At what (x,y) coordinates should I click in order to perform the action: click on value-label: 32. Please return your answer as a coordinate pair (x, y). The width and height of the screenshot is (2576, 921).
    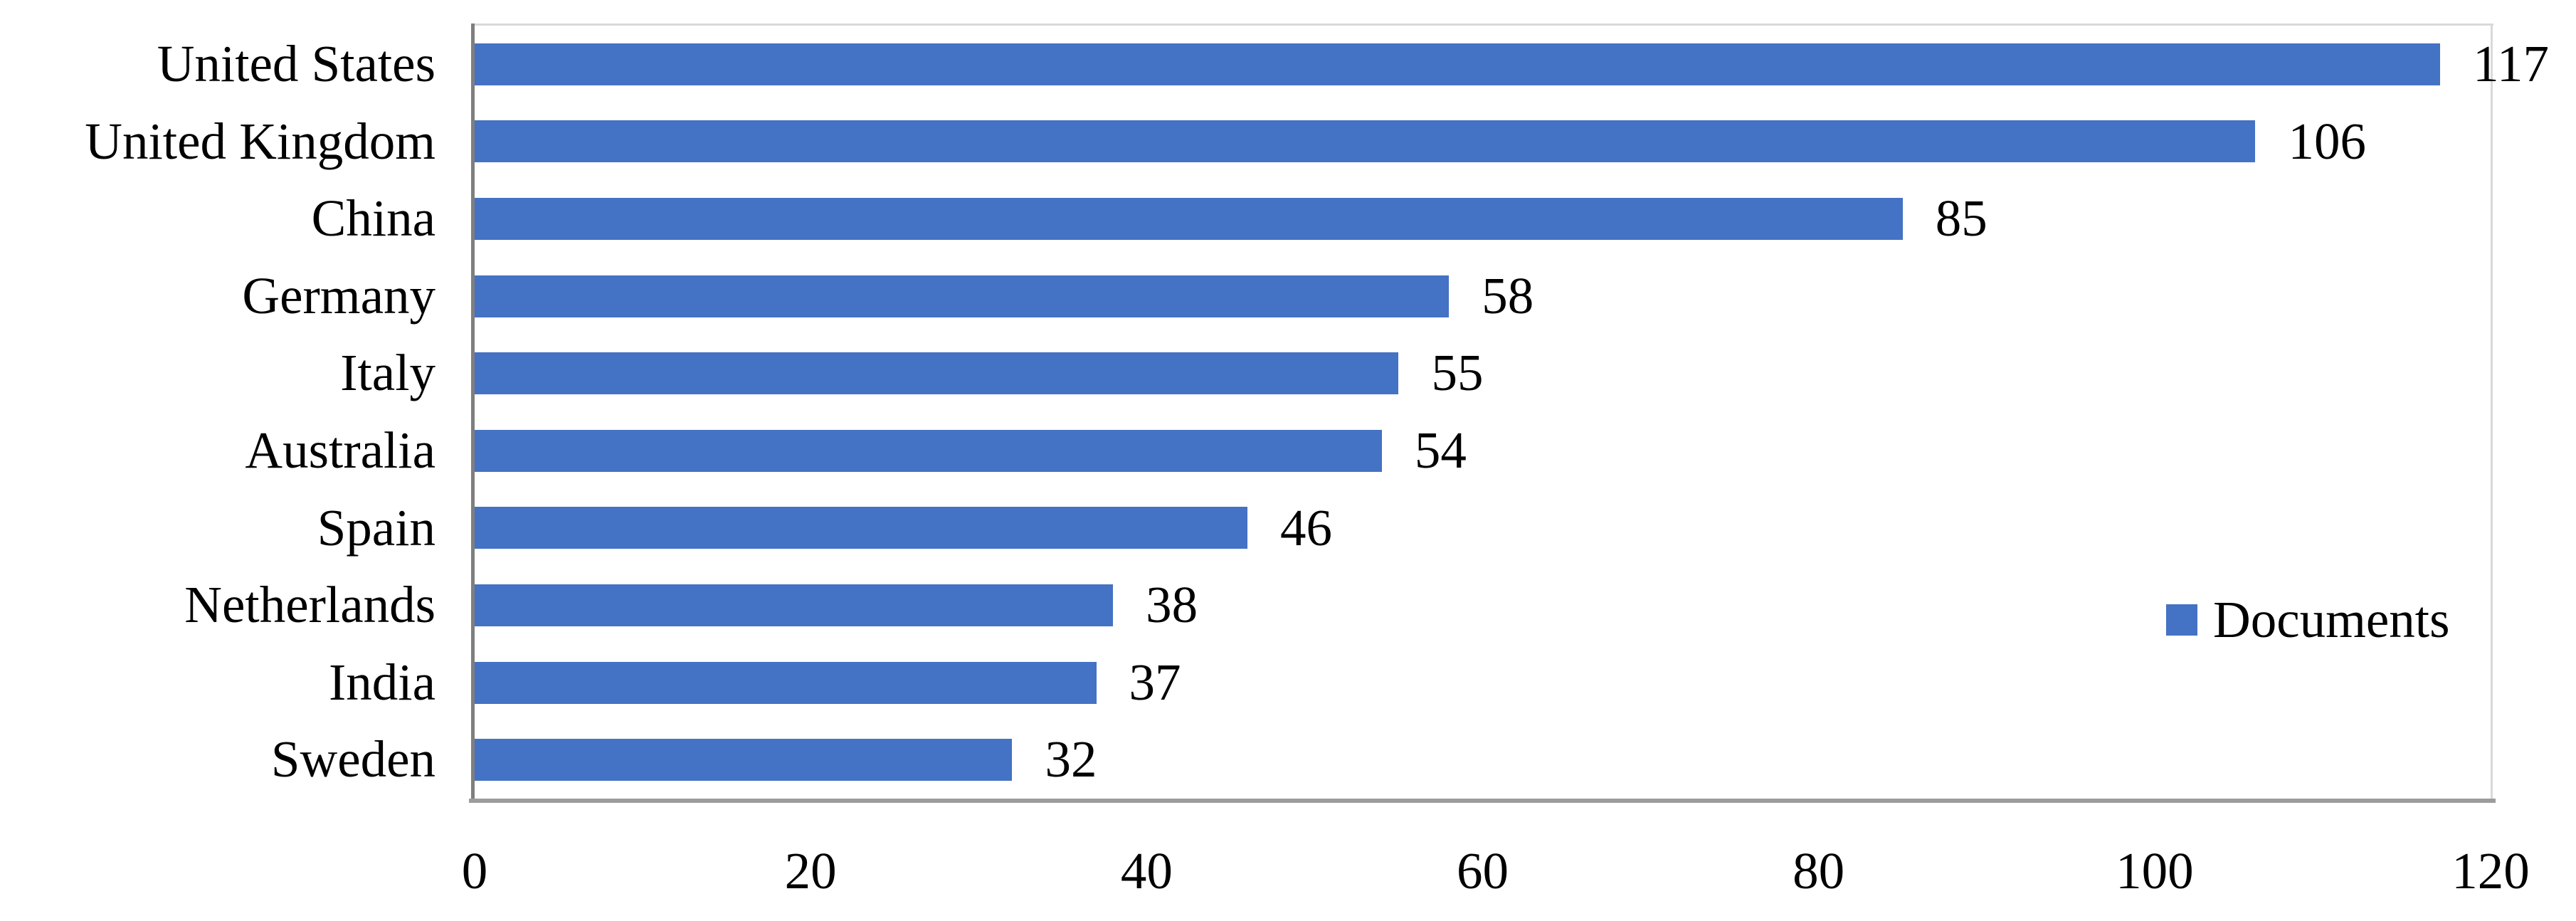
    Looking at the image, I should click on (1071, 759).